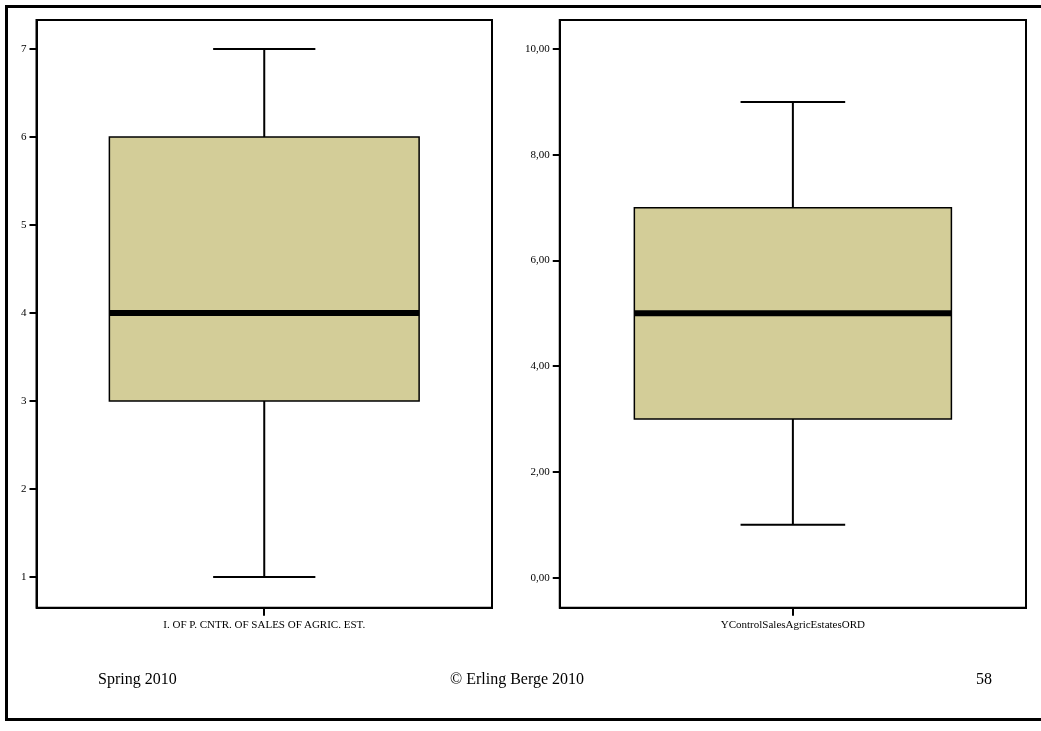 The image size is (1041, 731). I want to click on y-tick-label: 10,00, so click(538, 47).